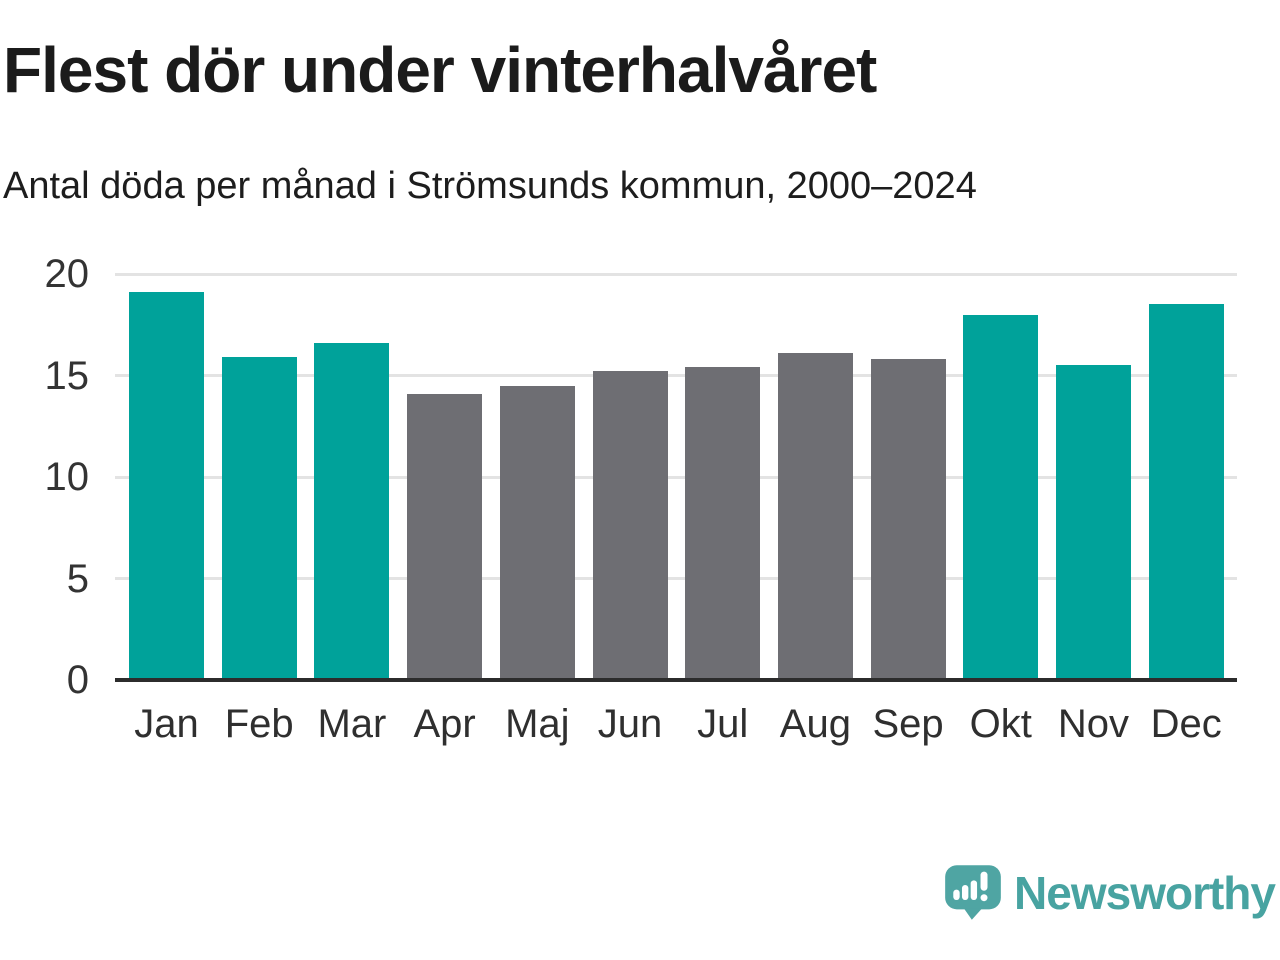 The height and width of the screenshot is (960, 1280). What do you see at coordinates (67, 477) in the screenshot?
I see `y-tick-label-10: 10` at bounding box center [67, 477].